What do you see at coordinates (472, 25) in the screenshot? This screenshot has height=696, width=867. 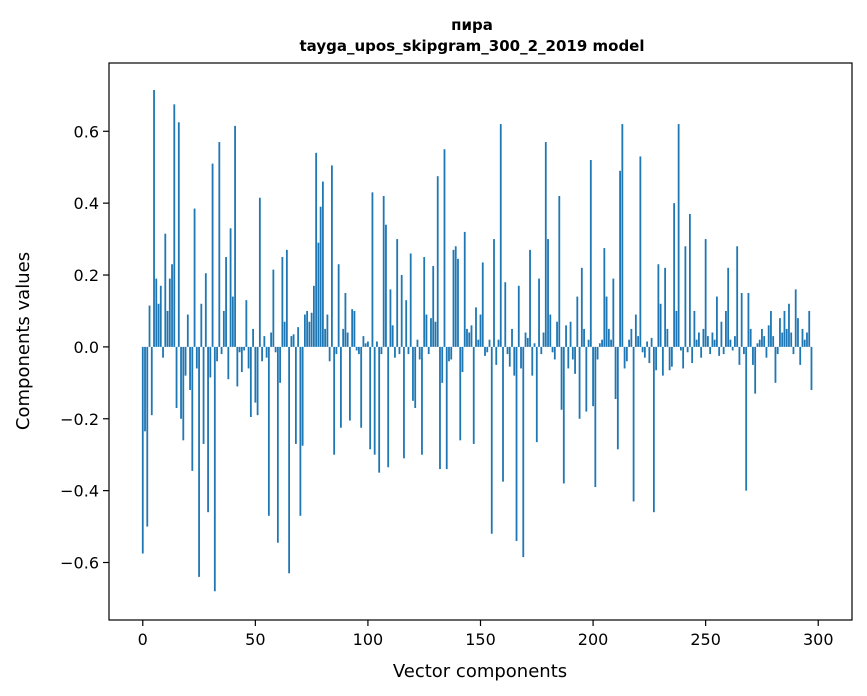 I see `chart-title: пира` at bounding box center [472, 25].